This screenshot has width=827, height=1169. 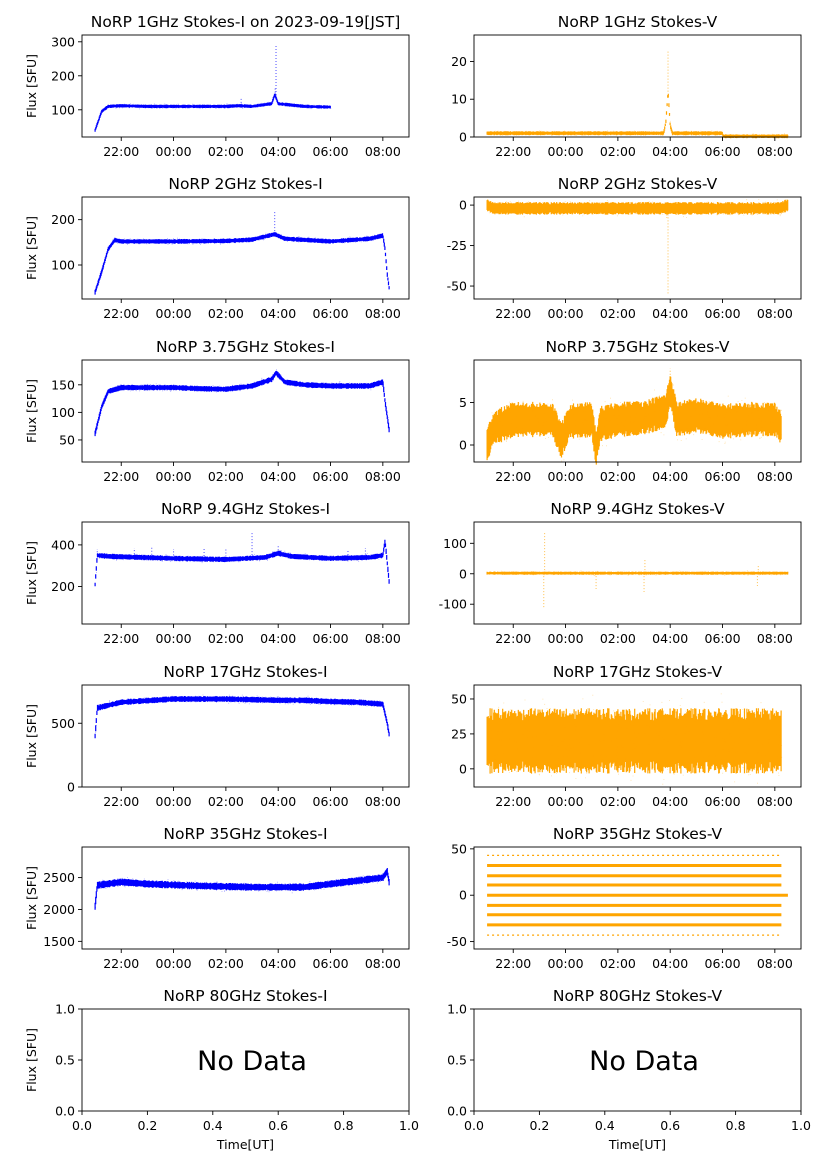 I want to click on y-tick-label: 150, so click(x=63, y=384).